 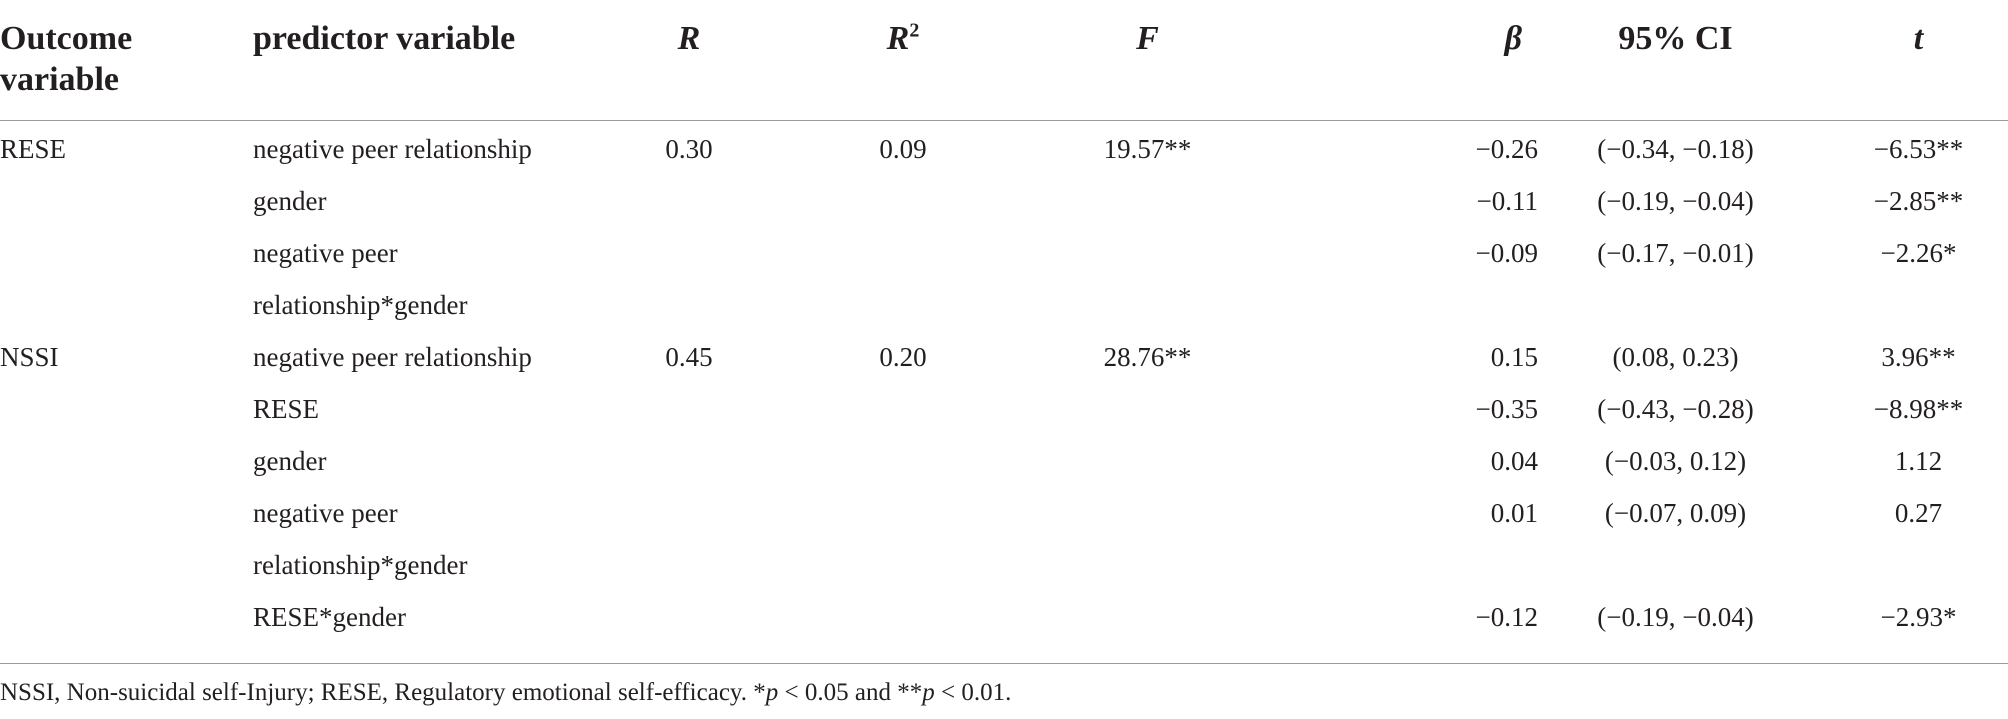 What do you see at coordinates (1506, 253) in the screenshot?
I see `cell-beta: −0.09` at bounding box center [1506, 253].